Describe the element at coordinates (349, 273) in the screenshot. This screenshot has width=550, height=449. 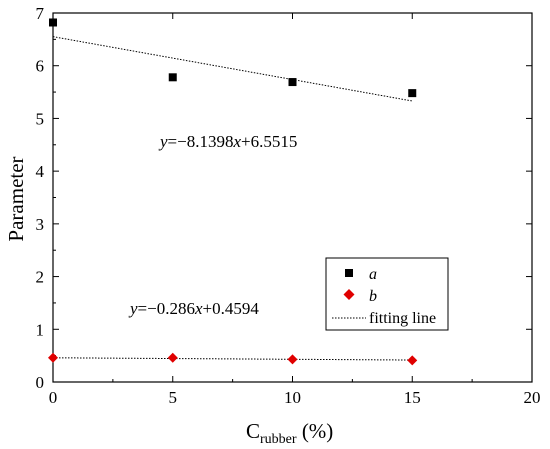
I see `legend-marker-a` at that location.